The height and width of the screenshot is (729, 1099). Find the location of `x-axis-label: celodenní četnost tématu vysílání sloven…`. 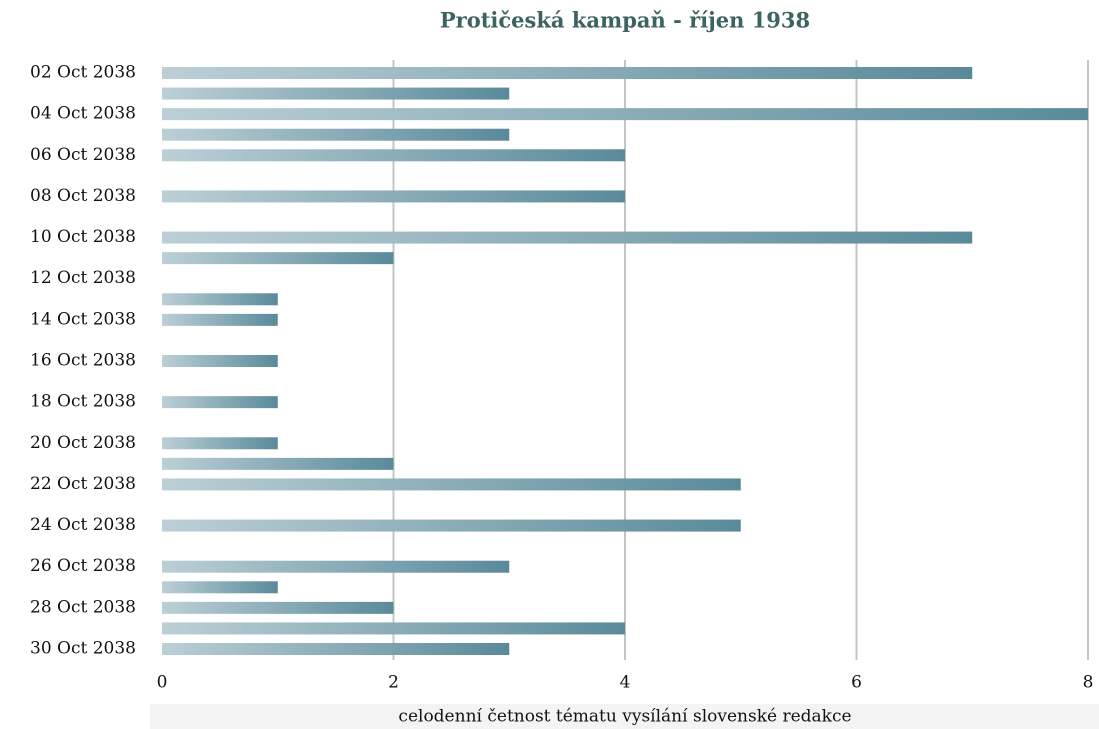

x-axis-label: celodenní četnost tématu vysílání sloven… is located at coordinates (624, 717).